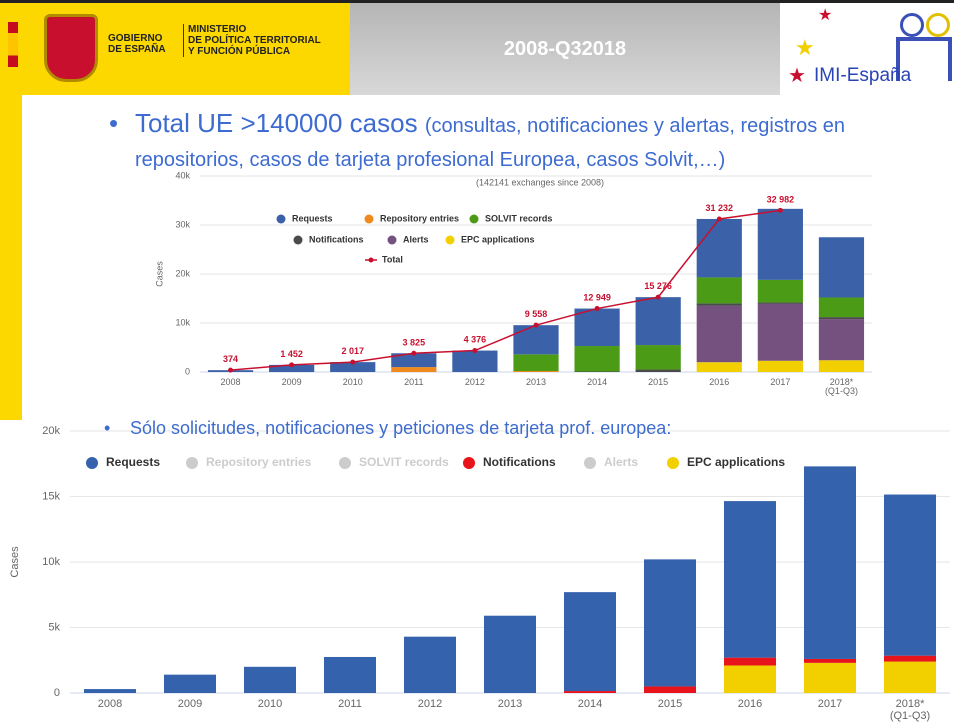 The image size is (954, 723). Describe the element at coordinates (870, 47) in the screenshot. I see `imi-logo: ★ ★ ★ IMI-España` at that location.